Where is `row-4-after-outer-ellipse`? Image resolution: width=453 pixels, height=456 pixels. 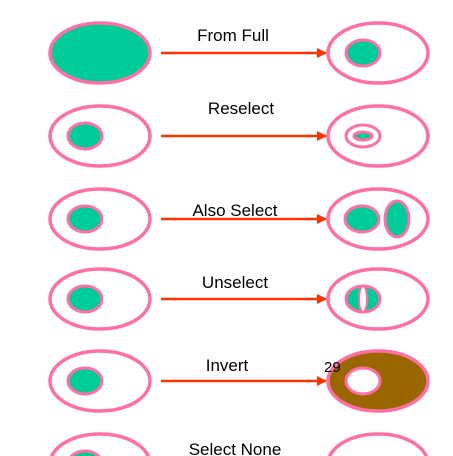 row-4-after-outer-ellipse is located at coordinates (378, 299).